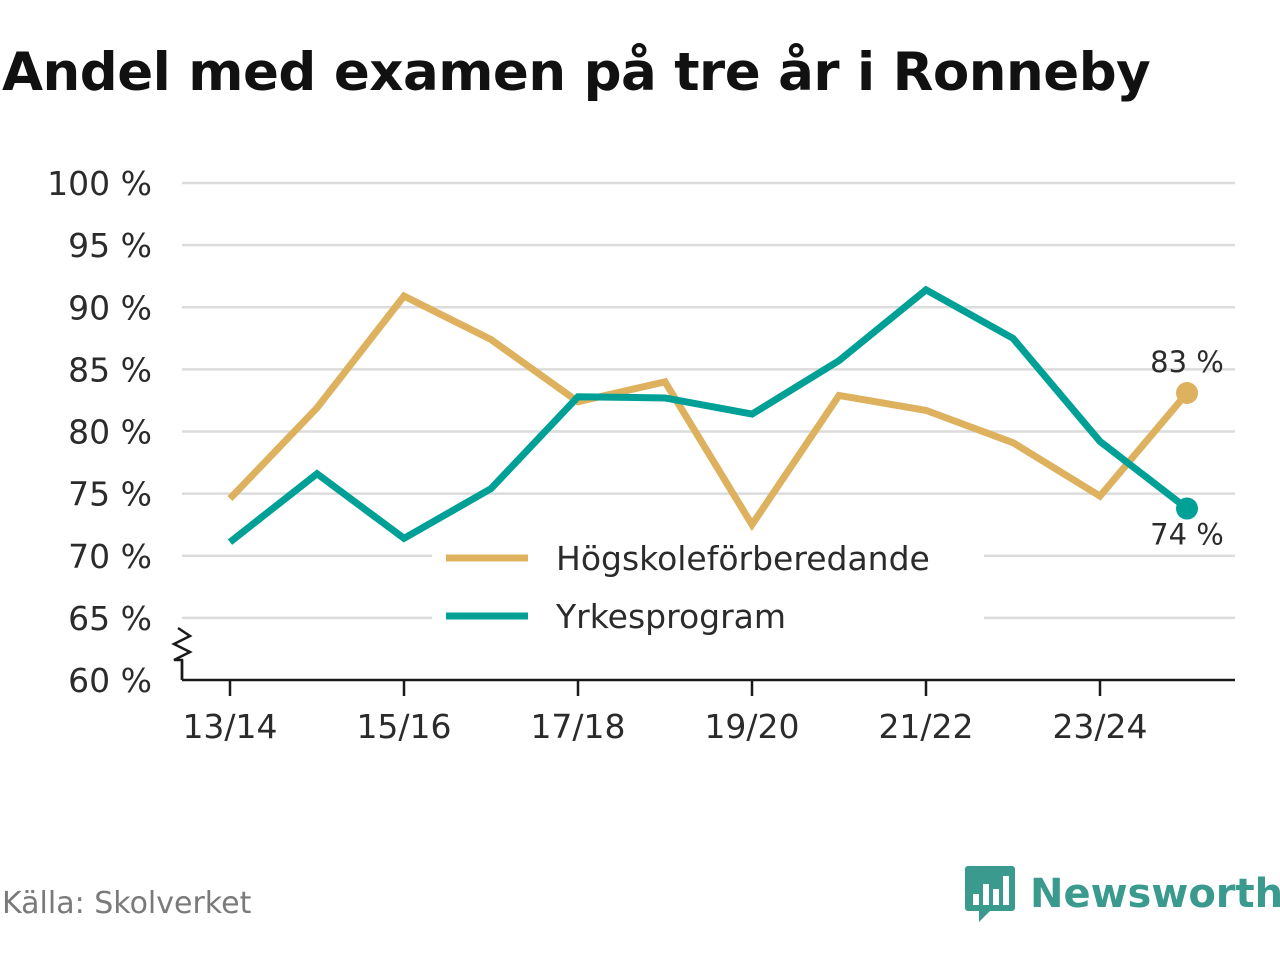  Describe the element at coordinates (229, 726) in the screenshot. I see `x-tick-label-13-14: 13/14` at that location.